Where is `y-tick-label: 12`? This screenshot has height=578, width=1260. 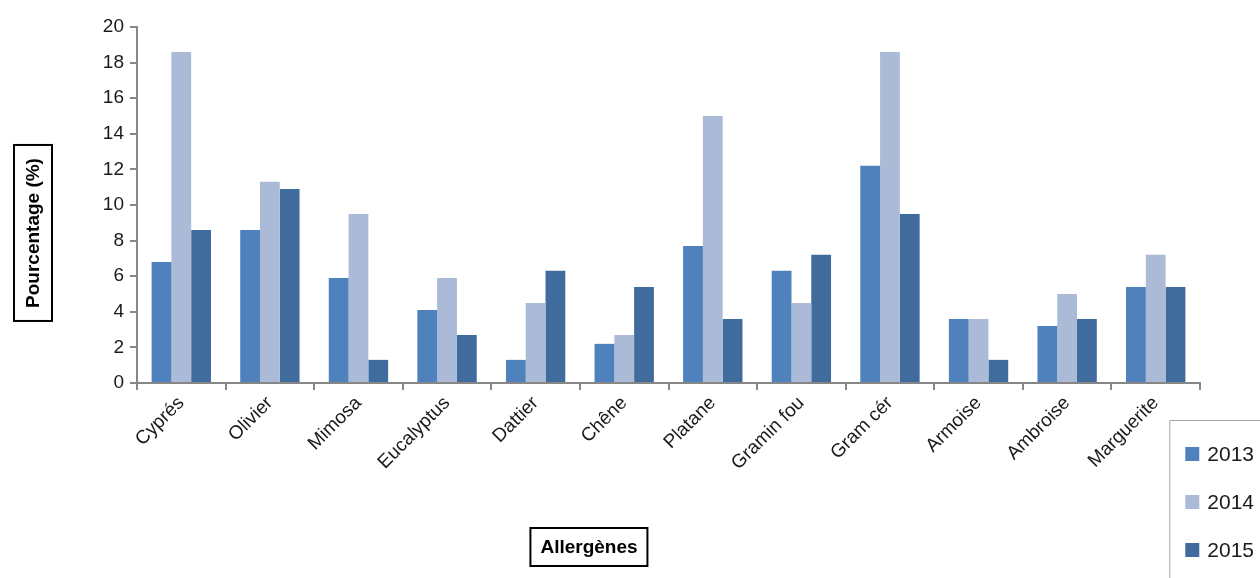 y-tick-label: 12 is located at coordinates (113, 168).